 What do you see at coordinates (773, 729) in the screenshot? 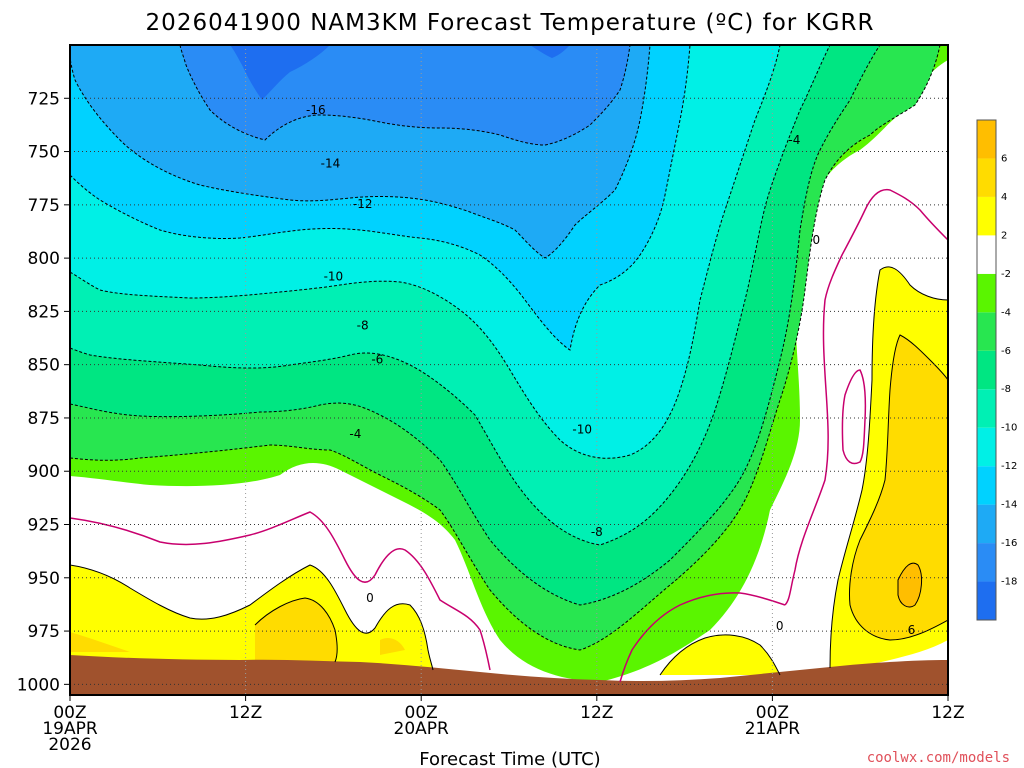
I see `x-tick-label: 21APR` at bounding box center [773, 729].